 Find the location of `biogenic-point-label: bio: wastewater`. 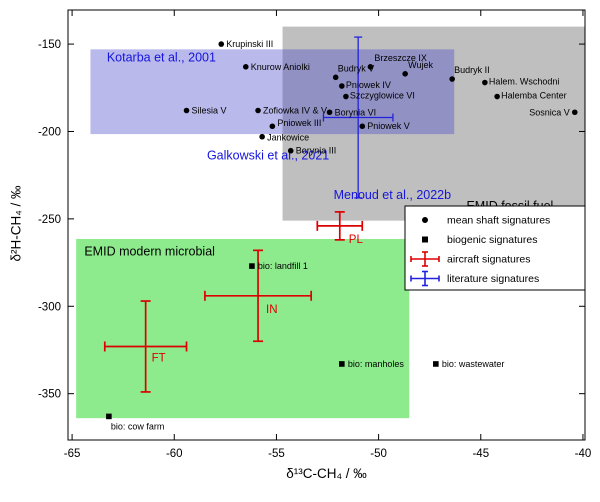

biogenic-point-label: bio: wastewater is located at coordinates (473, 364).